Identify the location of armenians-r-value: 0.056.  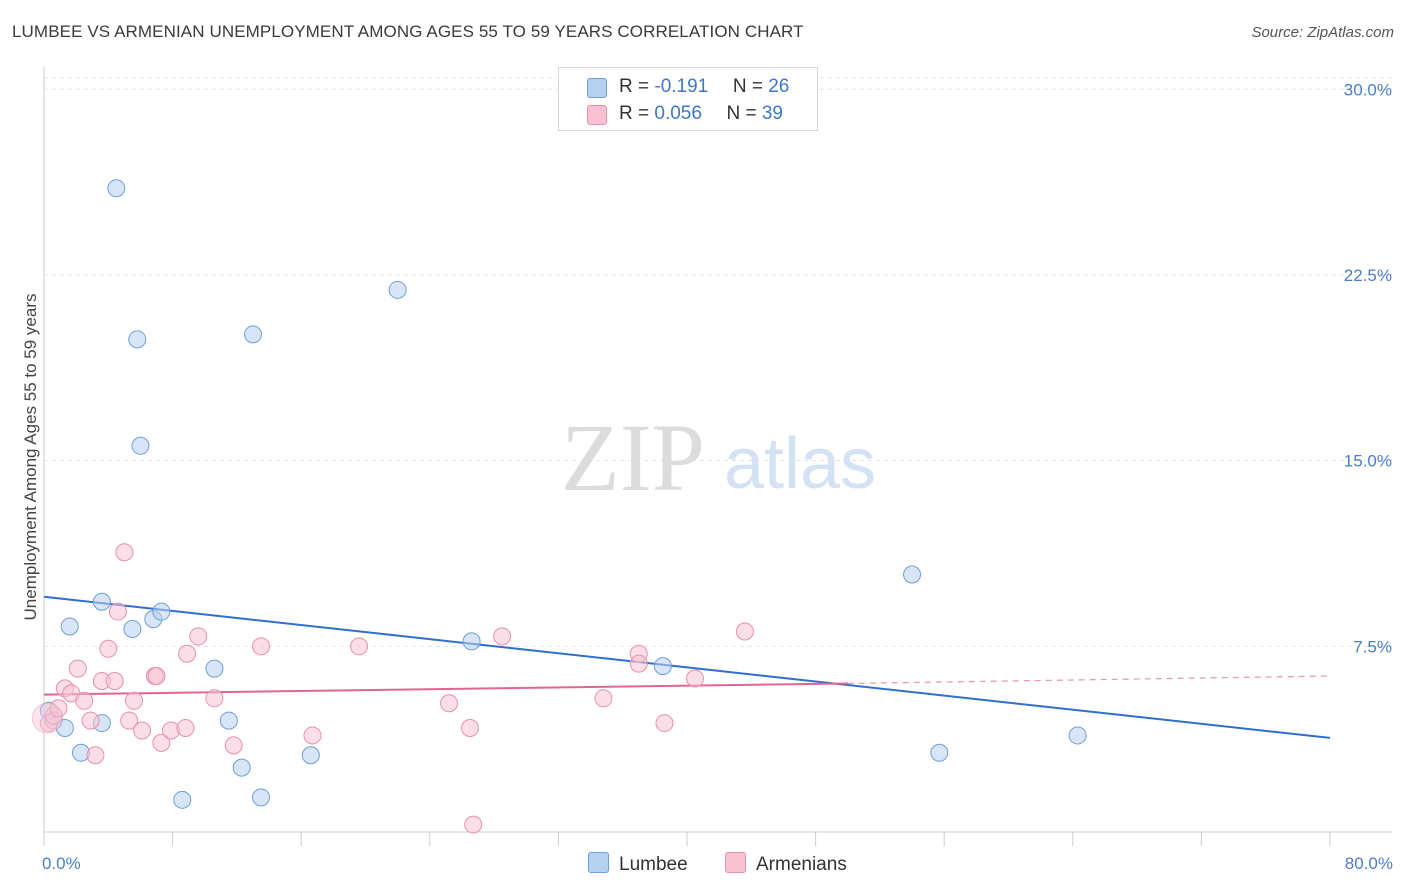
(678, 113).